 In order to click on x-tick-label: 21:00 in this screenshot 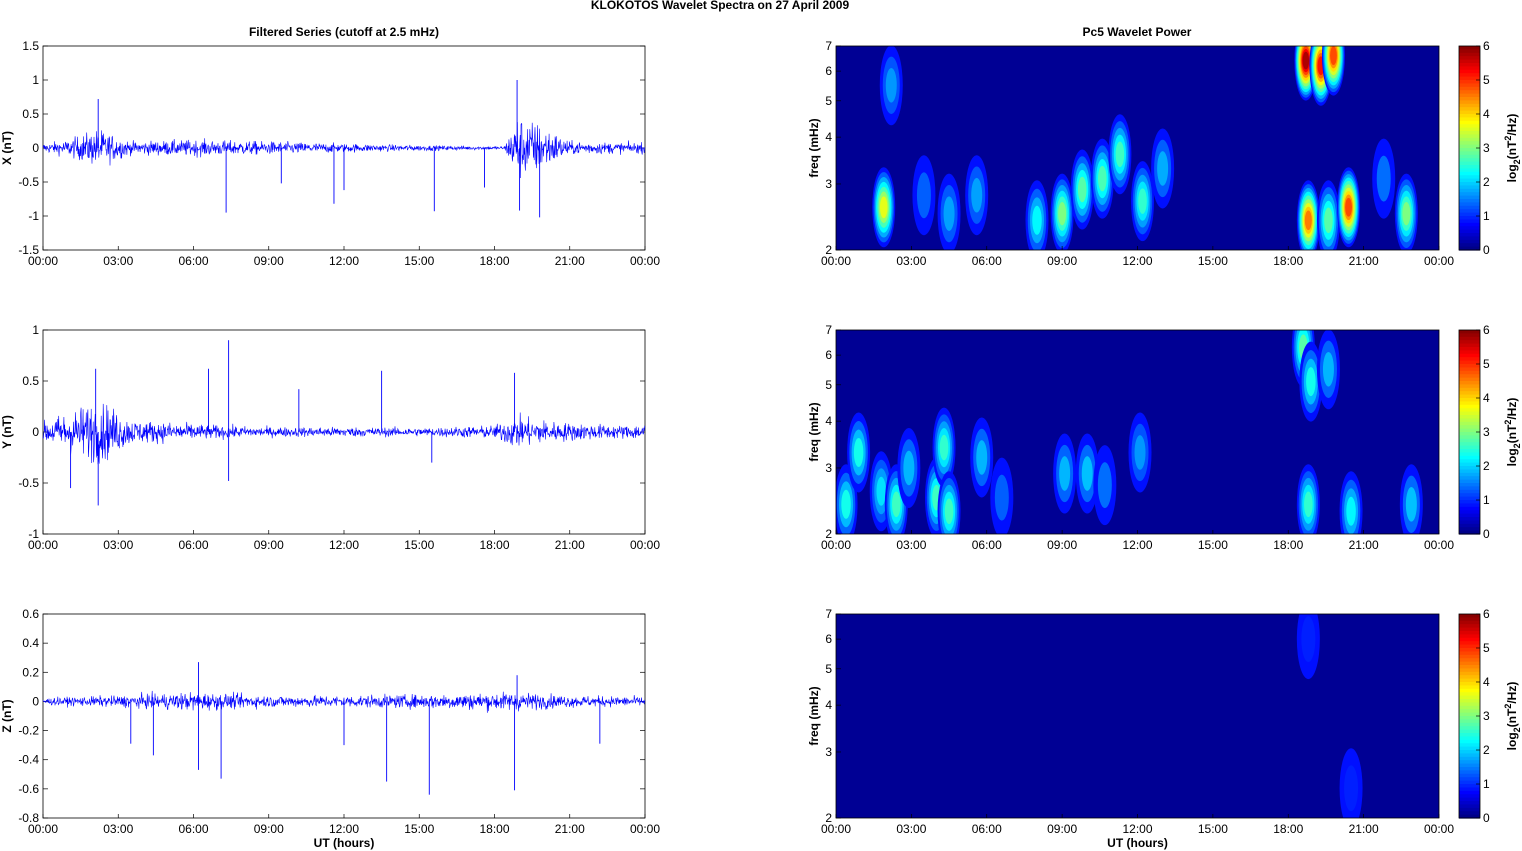, I will do `click(570, 545)`.